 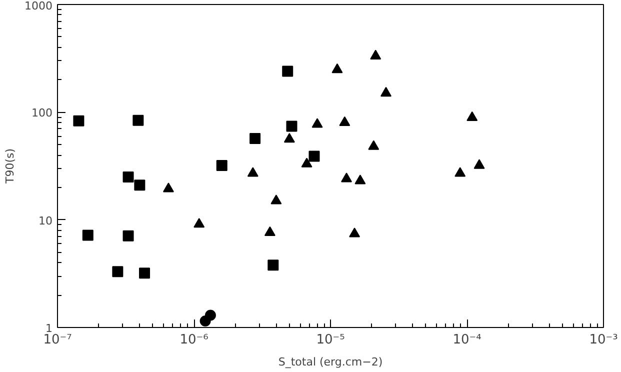 I want to click on y-tick-label: 10, so click(x=45, y=221).